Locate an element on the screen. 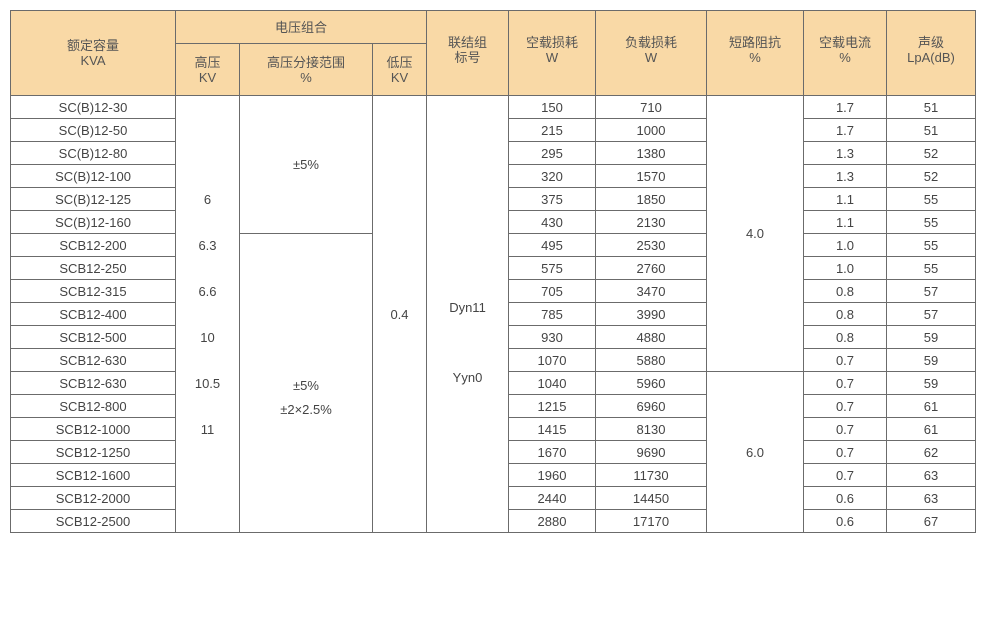  cell-load: 14450 is located at coordinates (651, 498).